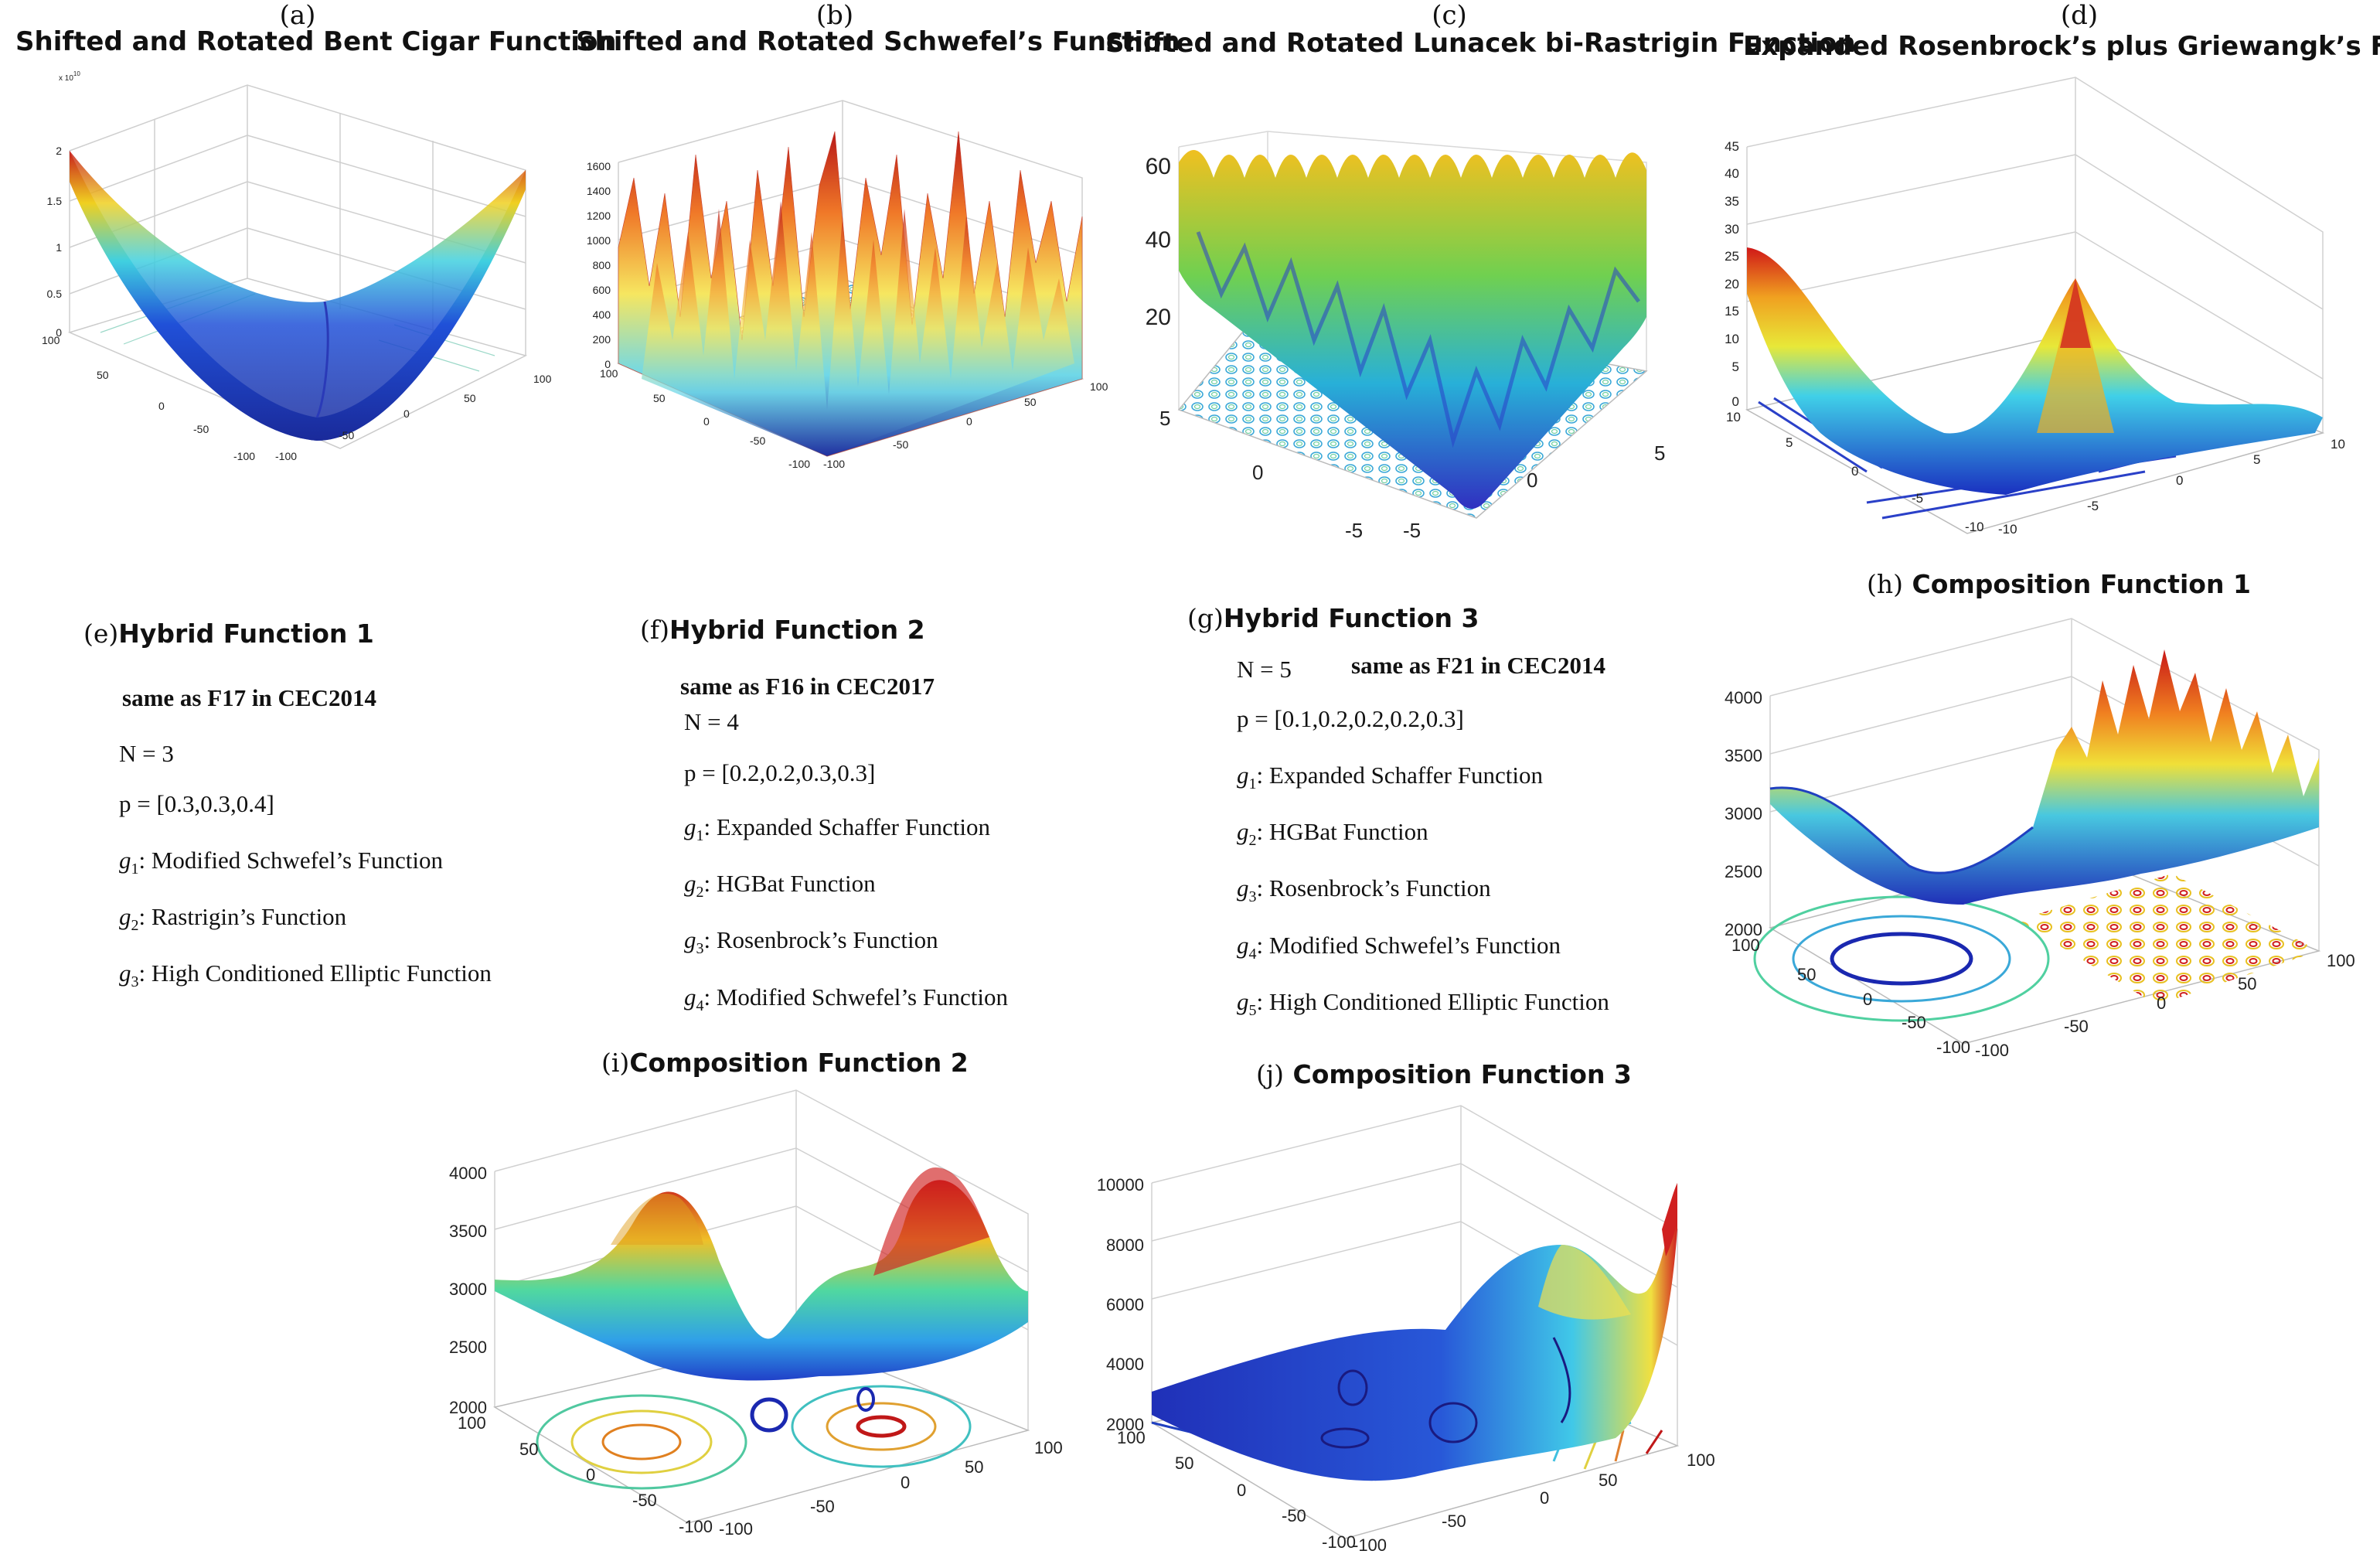 Image resolution: width=2380 pixels, height=1561 pixels. What do you see at coordinates (297, 15) in the screenshot?
I see `panel-a-letter: (a)` at bounding box center [297, 15].